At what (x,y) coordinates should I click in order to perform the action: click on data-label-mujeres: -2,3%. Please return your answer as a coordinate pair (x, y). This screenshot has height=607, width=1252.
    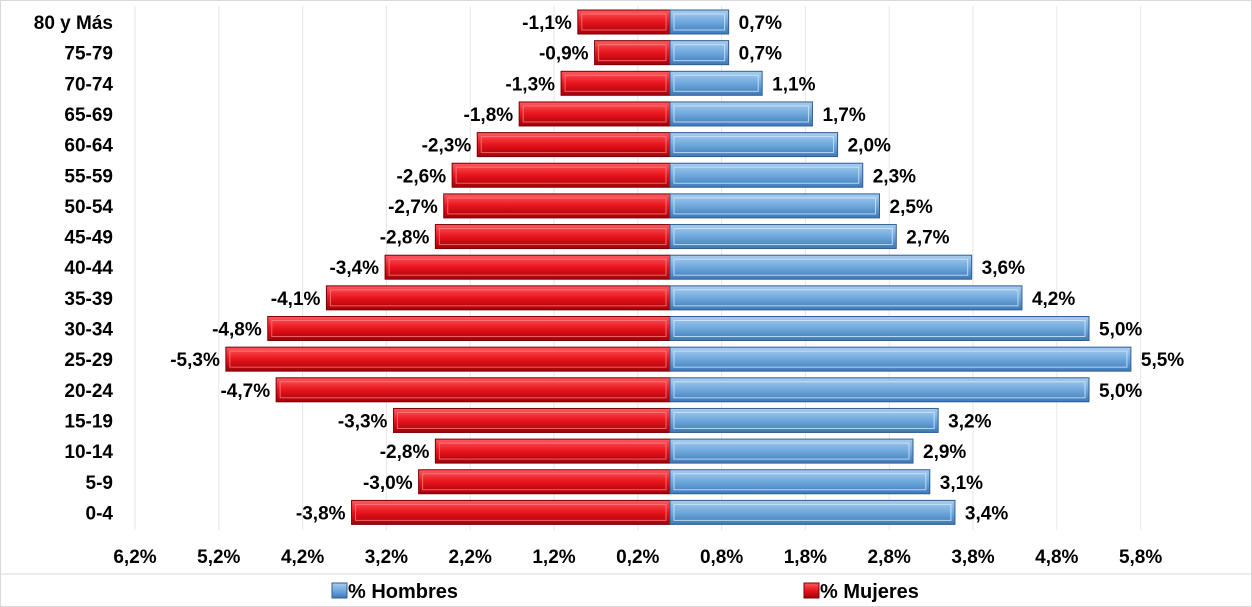
    Looking at the image, I should click on (447, 146).